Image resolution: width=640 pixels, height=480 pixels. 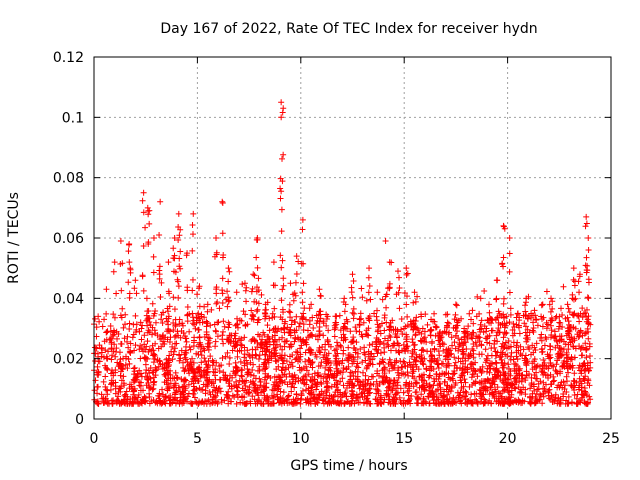 I want to click on y-tick-label: 0.06, so click(x=68, y=239).